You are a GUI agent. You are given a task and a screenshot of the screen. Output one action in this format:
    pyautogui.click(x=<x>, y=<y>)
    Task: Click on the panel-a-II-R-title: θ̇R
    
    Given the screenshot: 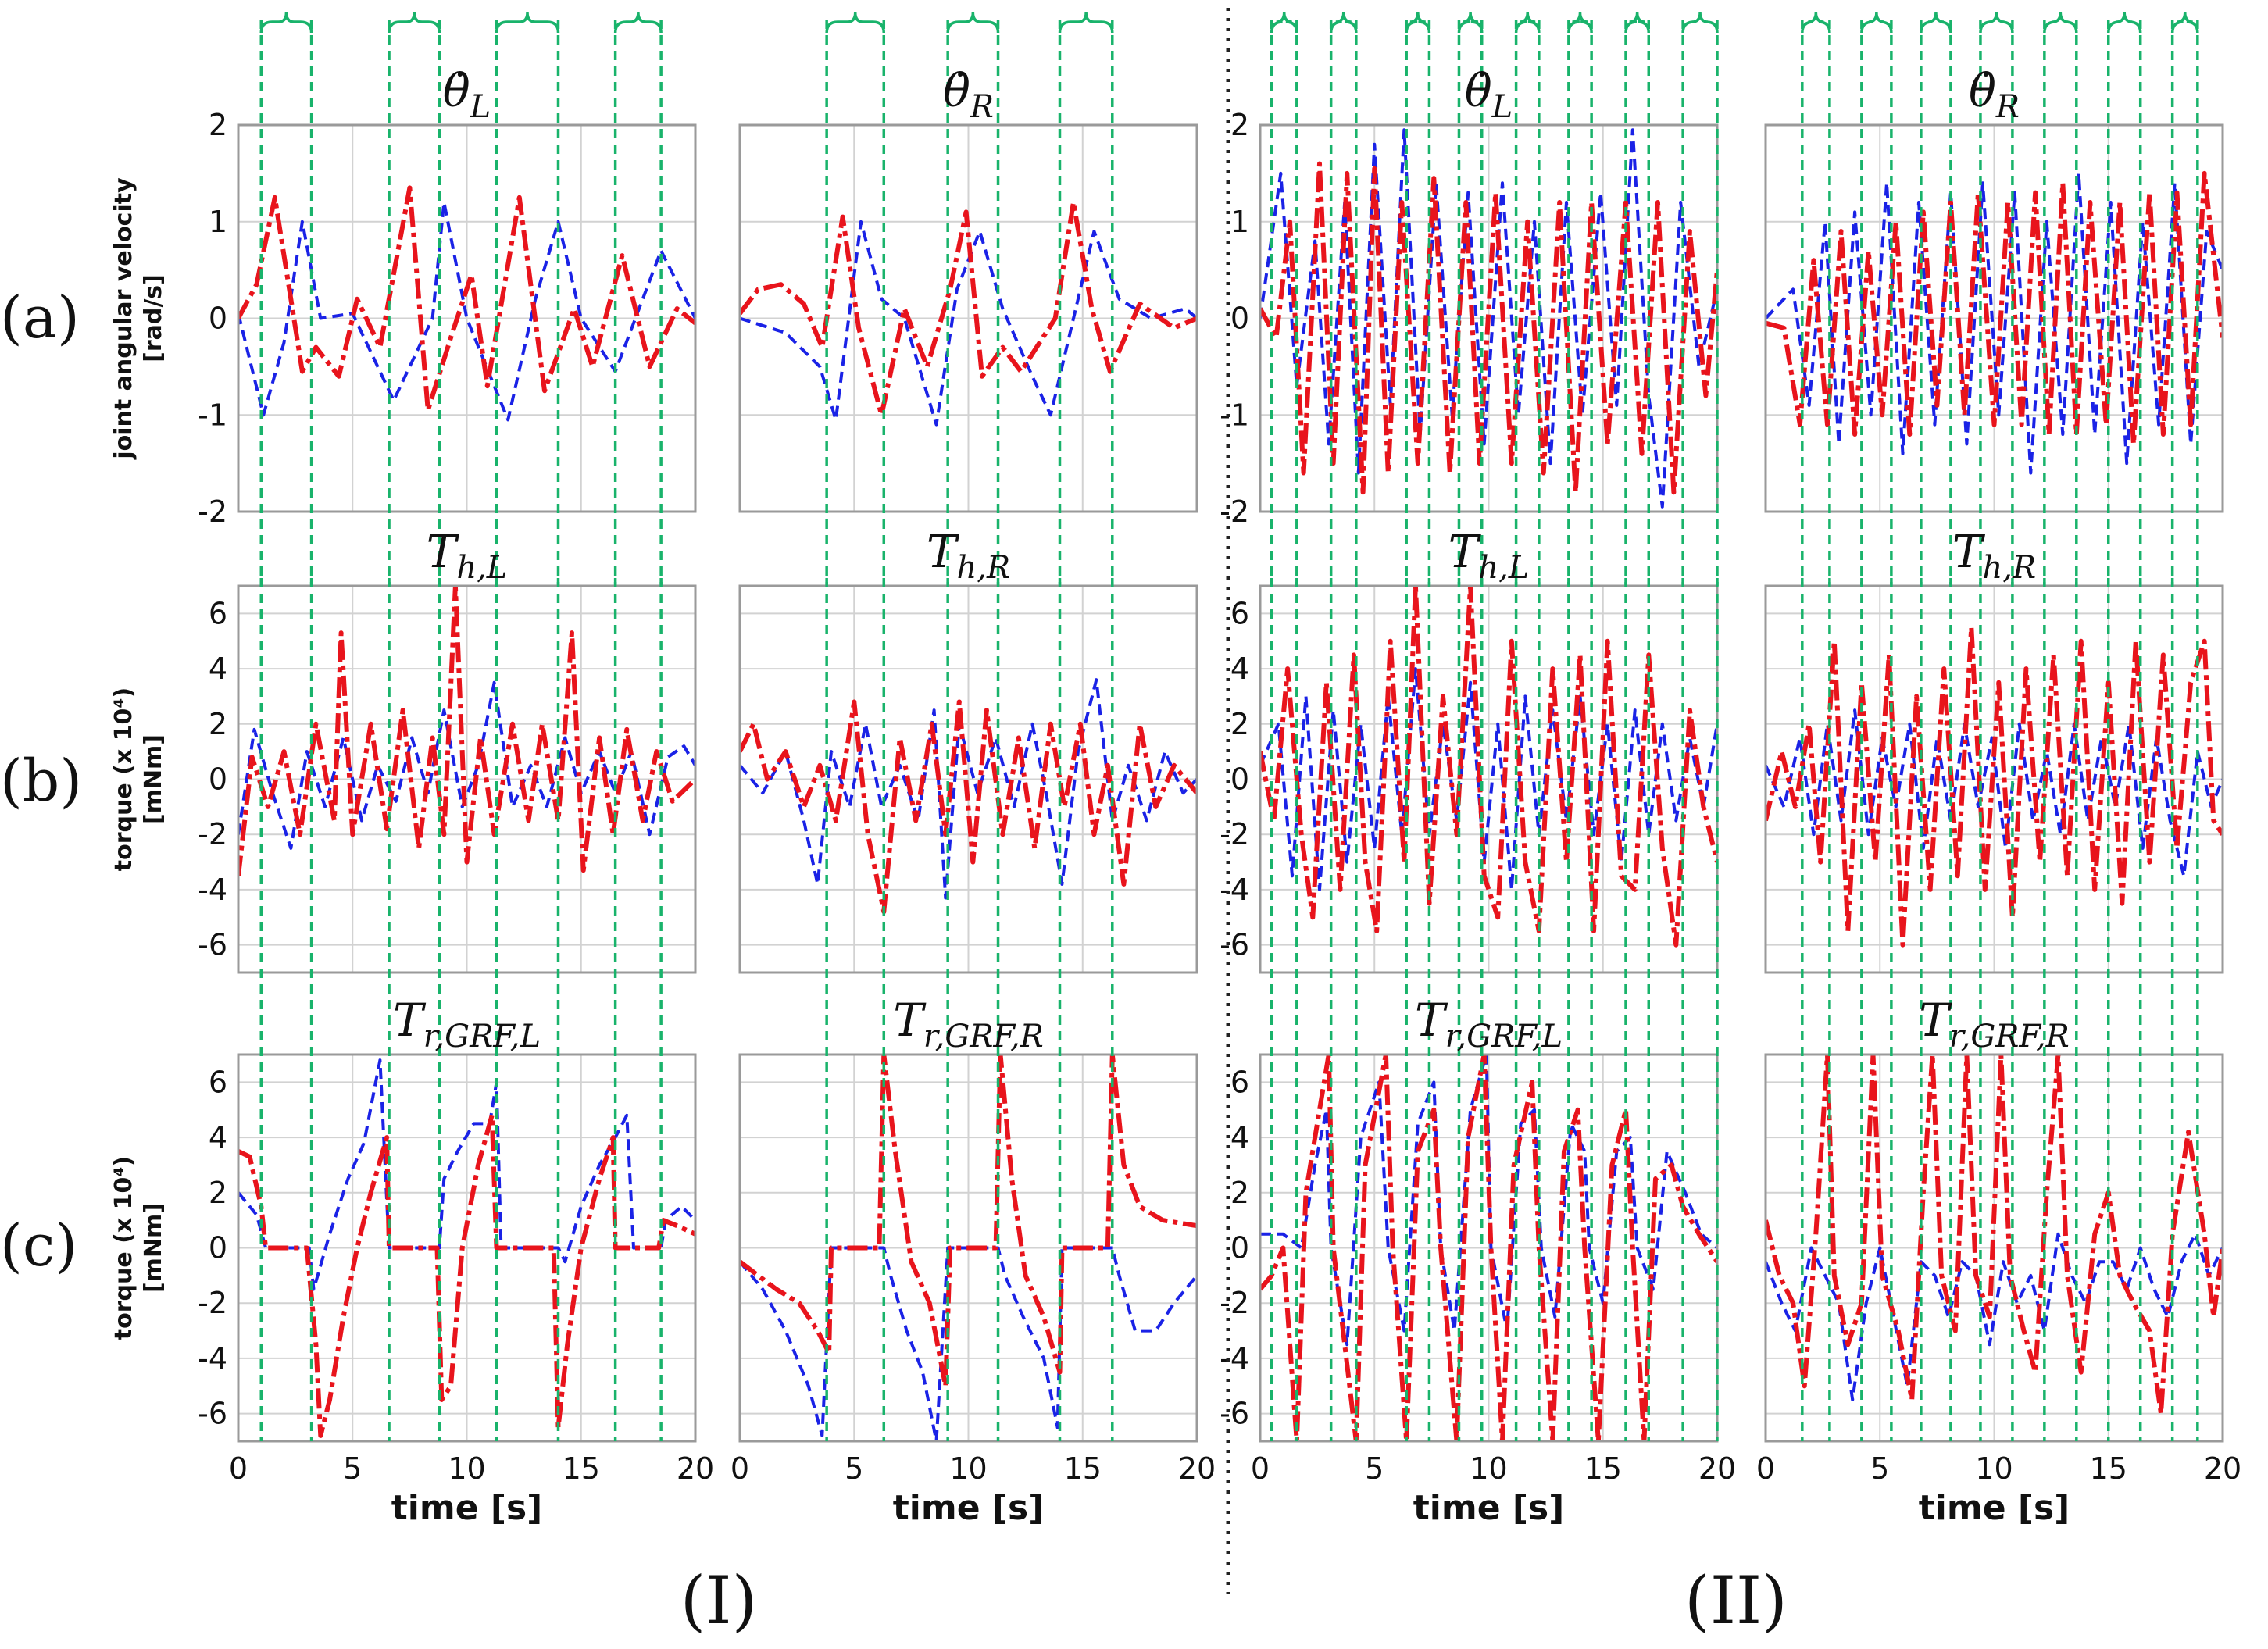 What is the action you would take?
    pyautogui.click(x=1994, y=94)
    